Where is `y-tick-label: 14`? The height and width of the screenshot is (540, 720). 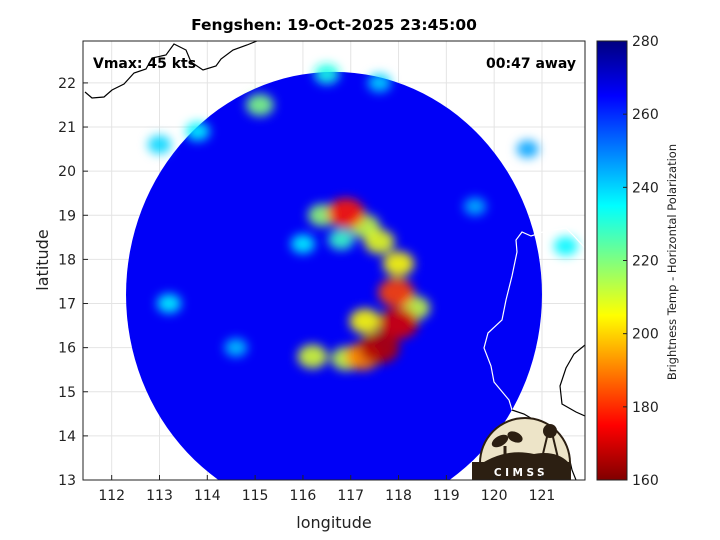
y-tick-label: 14 is located at coordinates (67, 437).